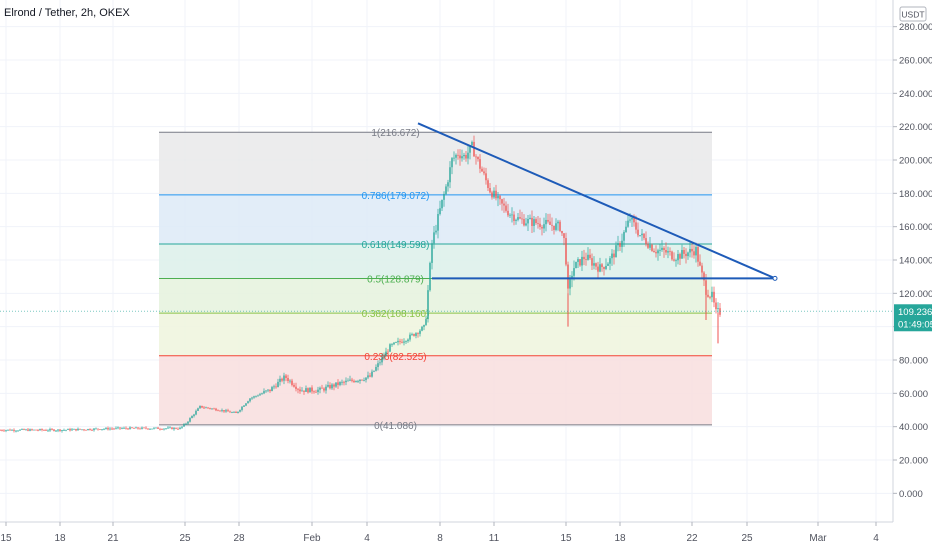 This screenshot has width=932, height=555. Describe the element at coordinates (435, 390) in the screenshot. I see `fib-zone-0.236` at that location.